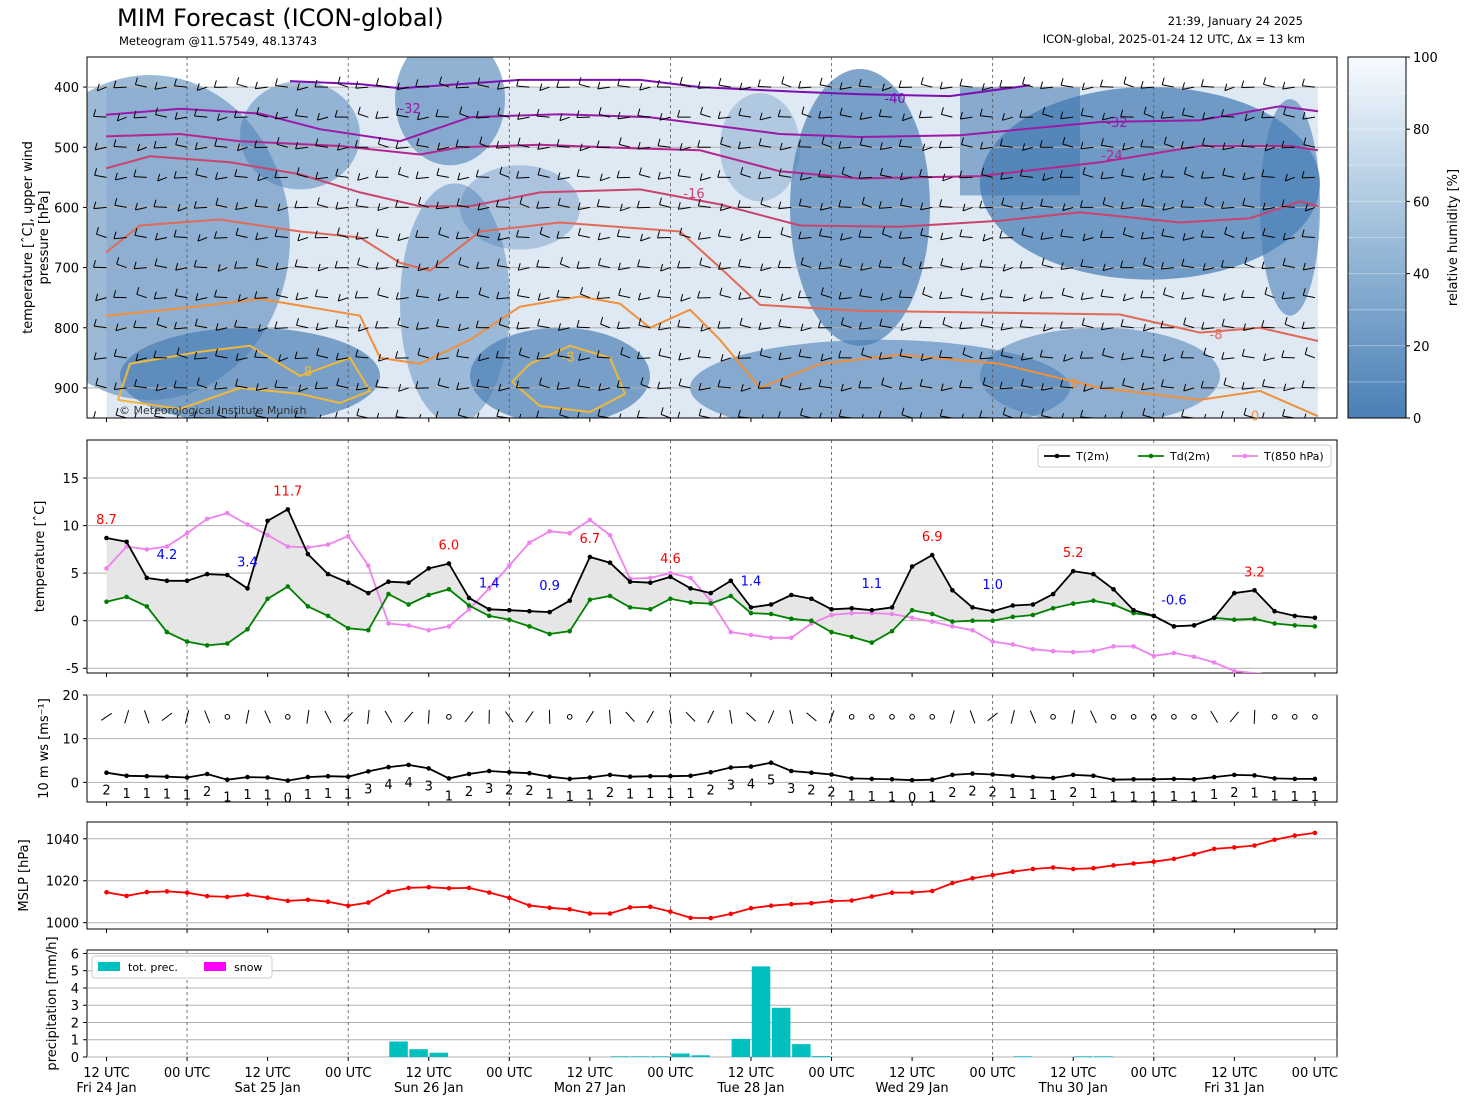 The image size is (1469, 1105). What do you see at coordinates (771, 781) in the screenshot?
I see `wind-speed-label: 5` at bounding box center [771, 781].